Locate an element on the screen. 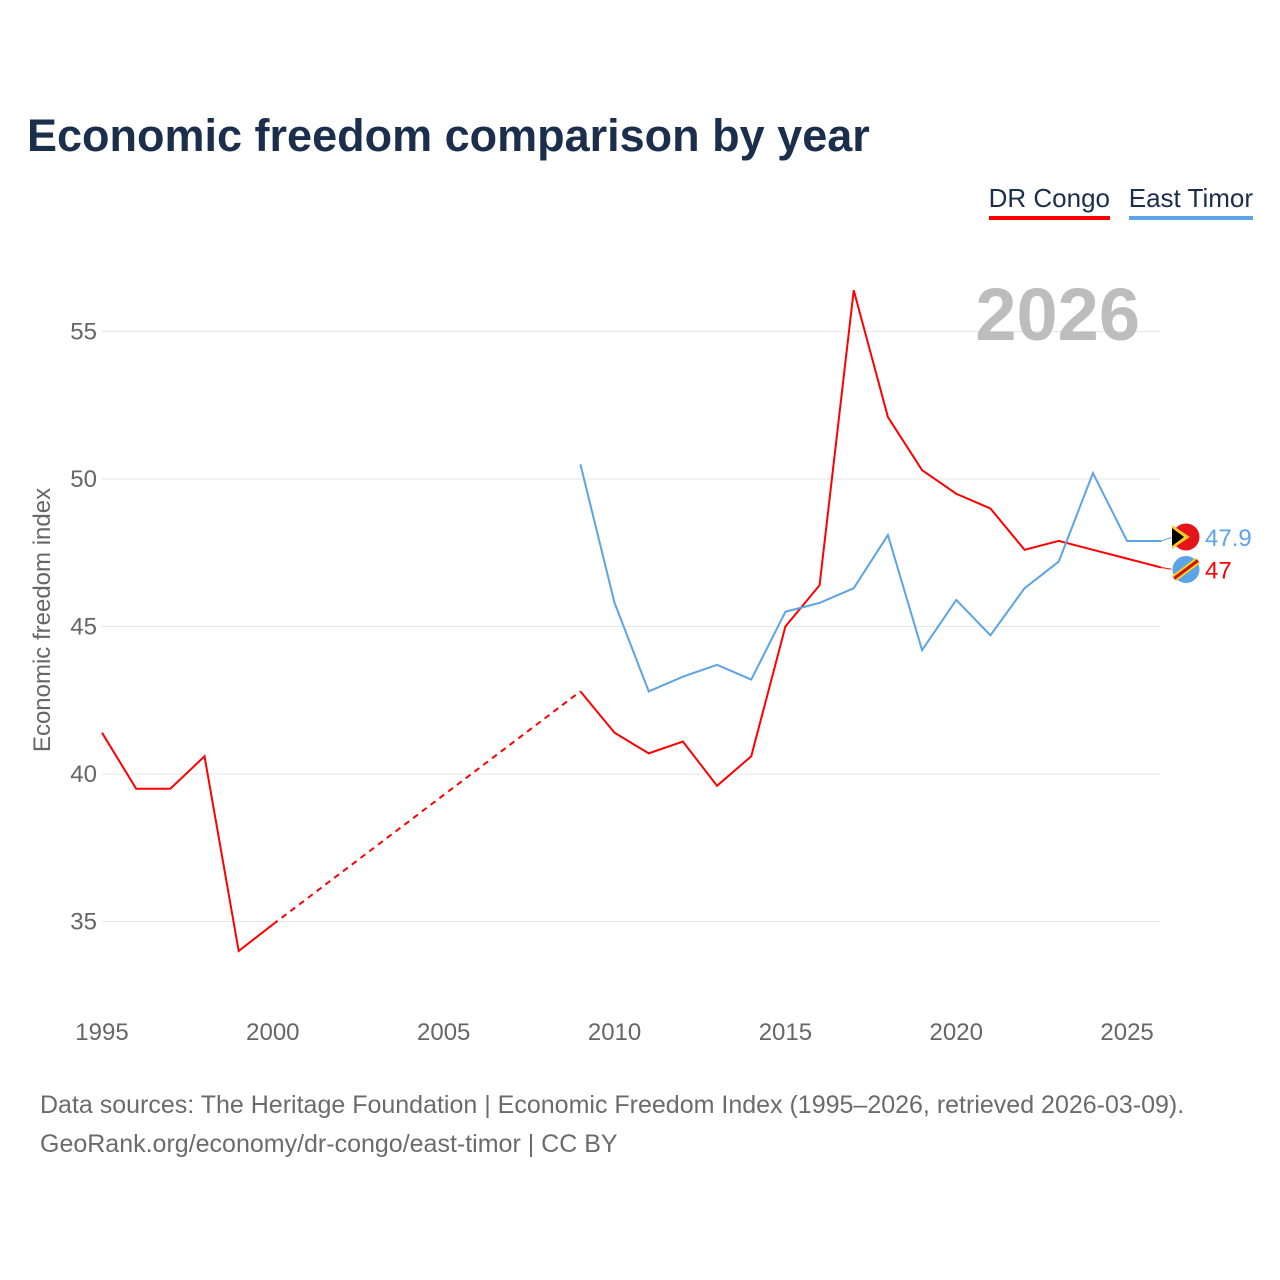 The height and width of the screenshot is (1280, 1280). x-tick-label: 2000 is located at coordinates (272, 1032).